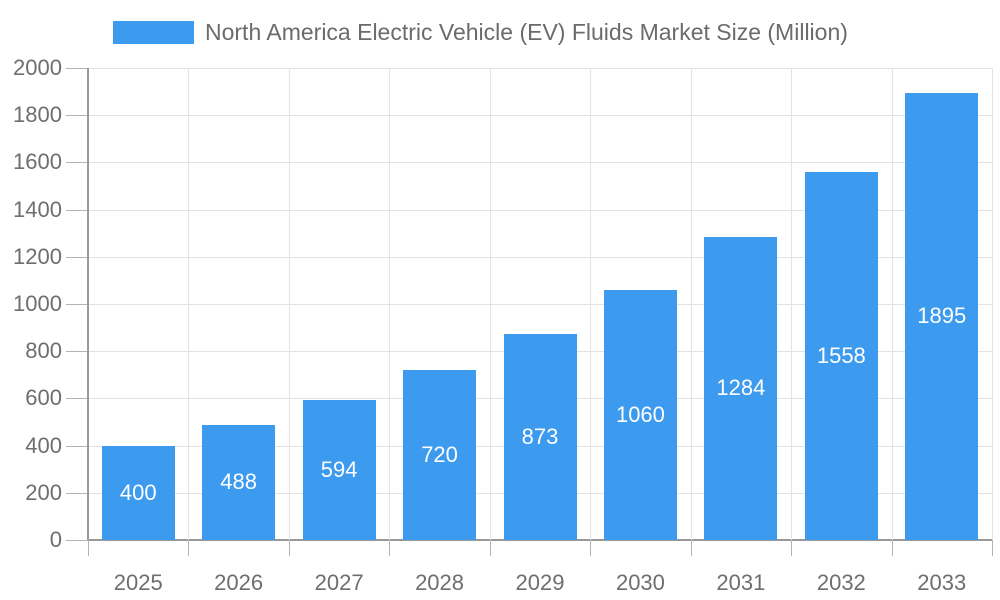 This screenshot has height=600, width=1000. I want to click on y-tick-label: 800, so click(43, 351).